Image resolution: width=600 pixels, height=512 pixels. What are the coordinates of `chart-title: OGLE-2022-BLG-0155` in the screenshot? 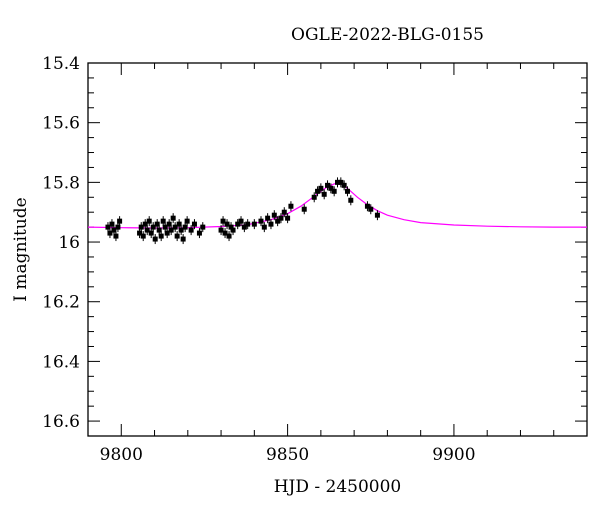 It's located at (387, 35).